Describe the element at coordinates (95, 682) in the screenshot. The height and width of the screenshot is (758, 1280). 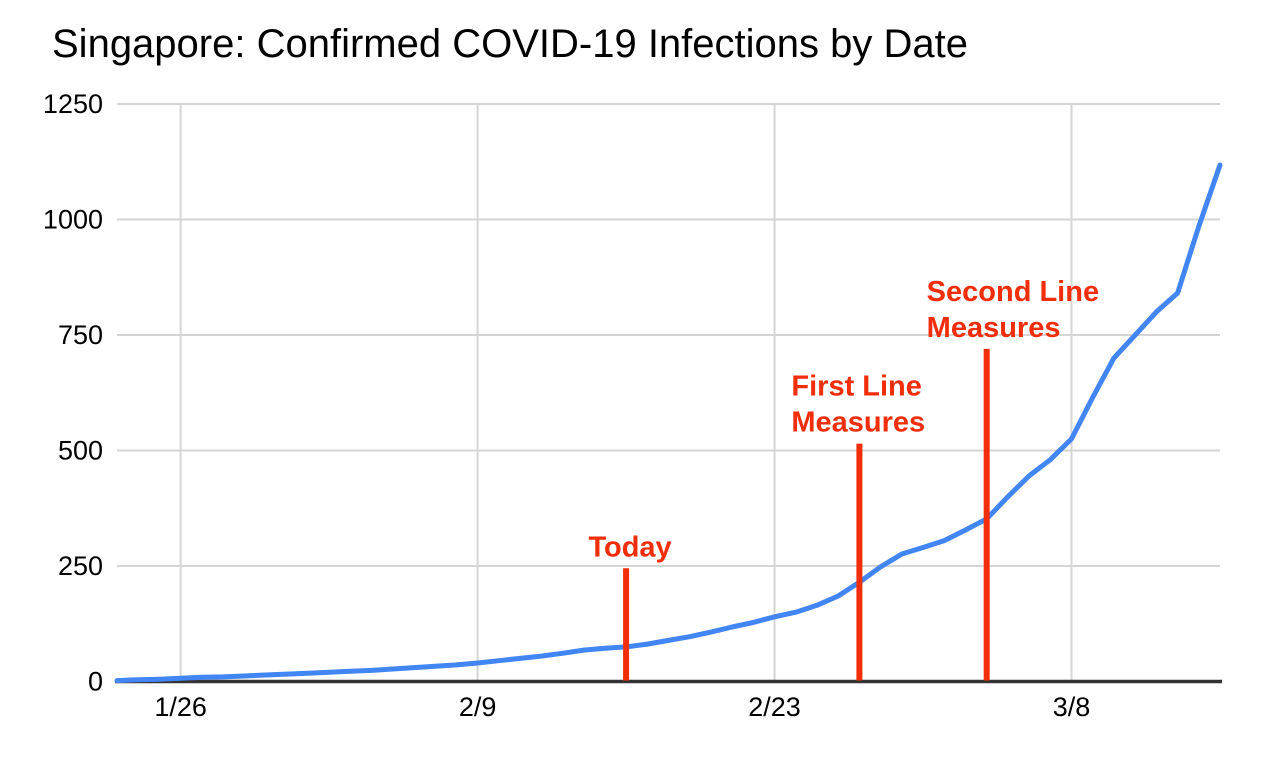
I see `y-tick-label: 0` at that location.